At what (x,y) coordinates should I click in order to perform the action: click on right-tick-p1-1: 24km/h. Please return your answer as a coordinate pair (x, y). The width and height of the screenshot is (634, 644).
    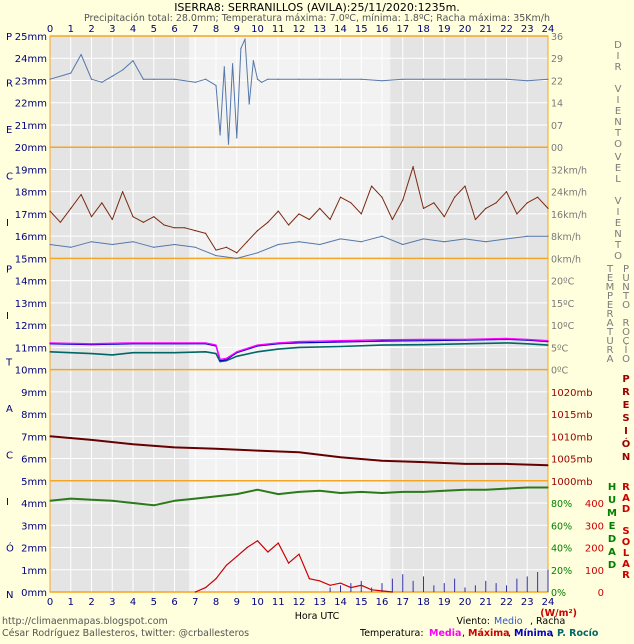
    Looking at the image, I should click on (569, 193).